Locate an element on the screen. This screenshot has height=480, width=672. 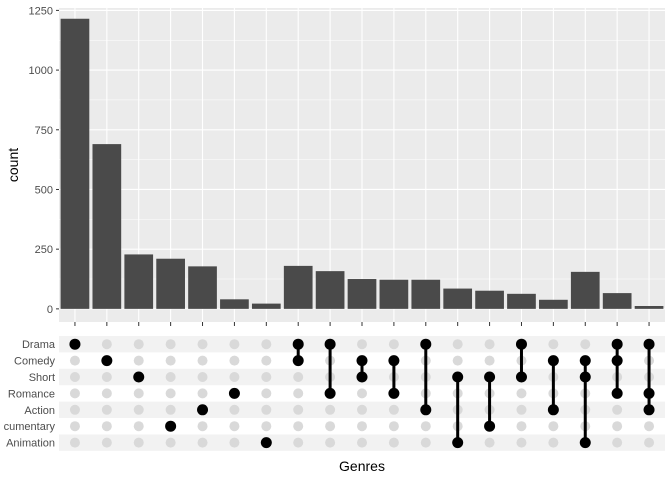
y-tick-label: 1250 is located at coordinates (41, 11).